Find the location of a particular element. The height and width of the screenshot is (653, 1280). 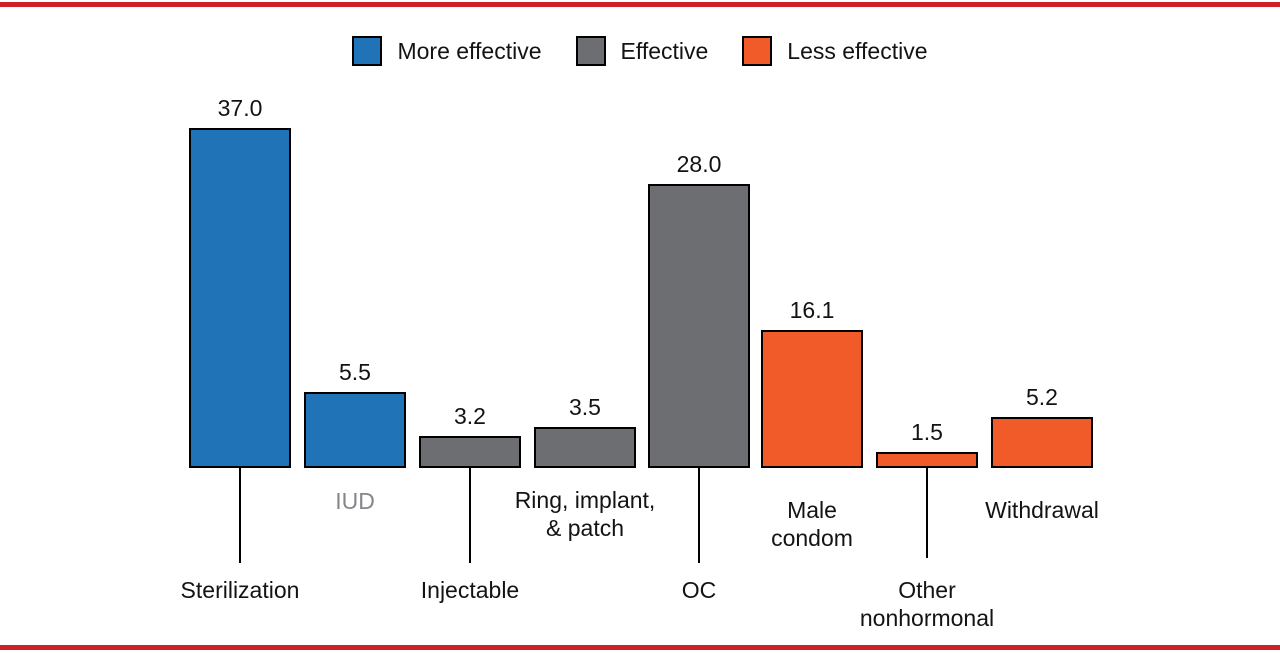

legend-label: Less effective is located at coordinates (857, 50).